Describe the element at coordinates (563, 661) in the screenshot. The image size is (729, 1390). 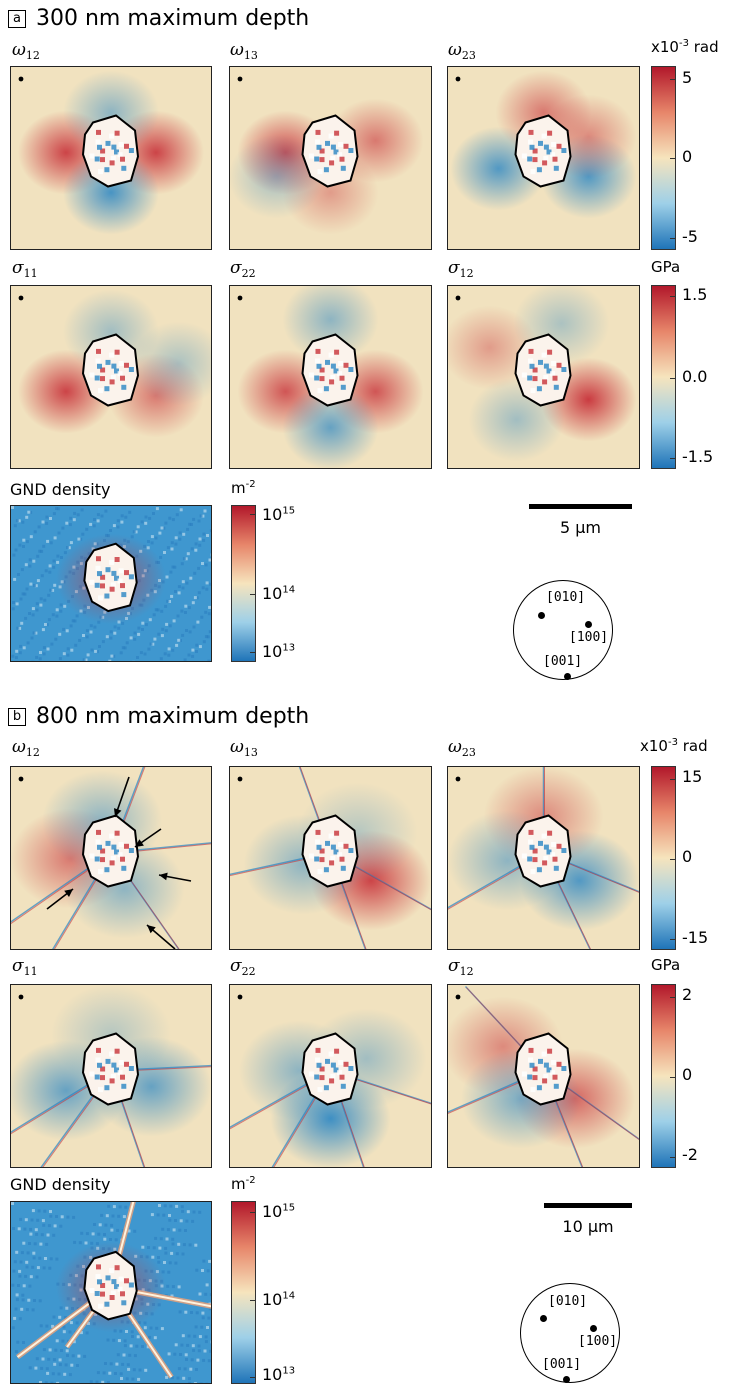
I see `orientation-label-001: [001]` at that location.